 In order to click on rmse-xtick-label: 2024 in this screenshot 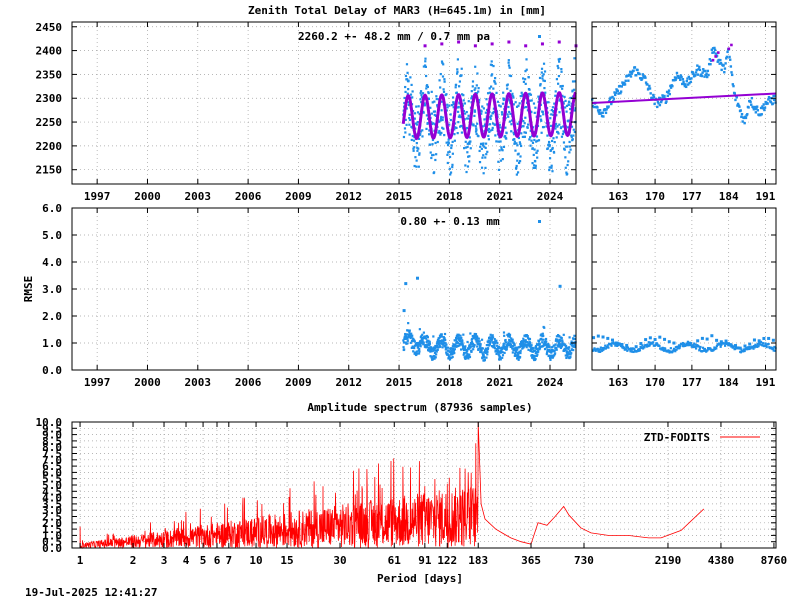, I will do `click(550, 382)`.